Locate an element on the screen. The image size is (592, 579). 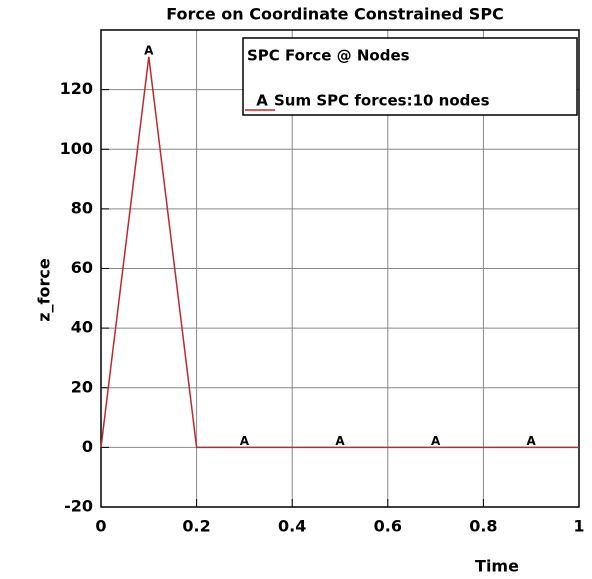
x-tick-label: 0 is located at coordinates (100, 526).